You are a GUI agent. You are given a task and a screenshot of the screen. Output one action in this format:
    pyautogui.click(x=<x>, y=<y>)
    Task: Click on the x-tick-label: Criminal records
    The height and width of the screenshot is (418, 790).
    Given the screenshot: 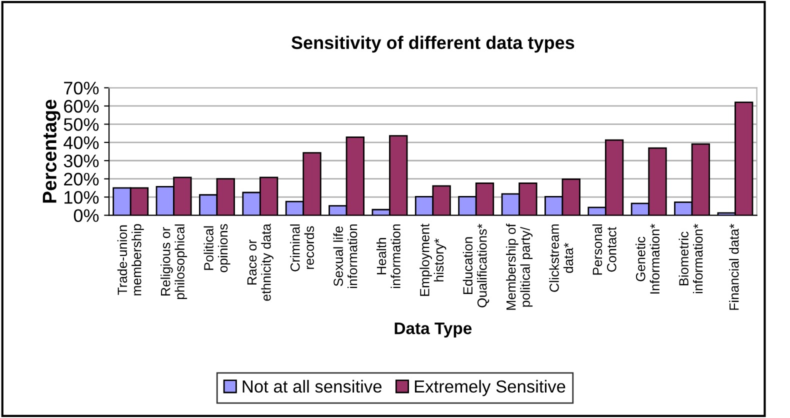 What is the action you would take?
    pyautogui.click(x=302, y=248)
    